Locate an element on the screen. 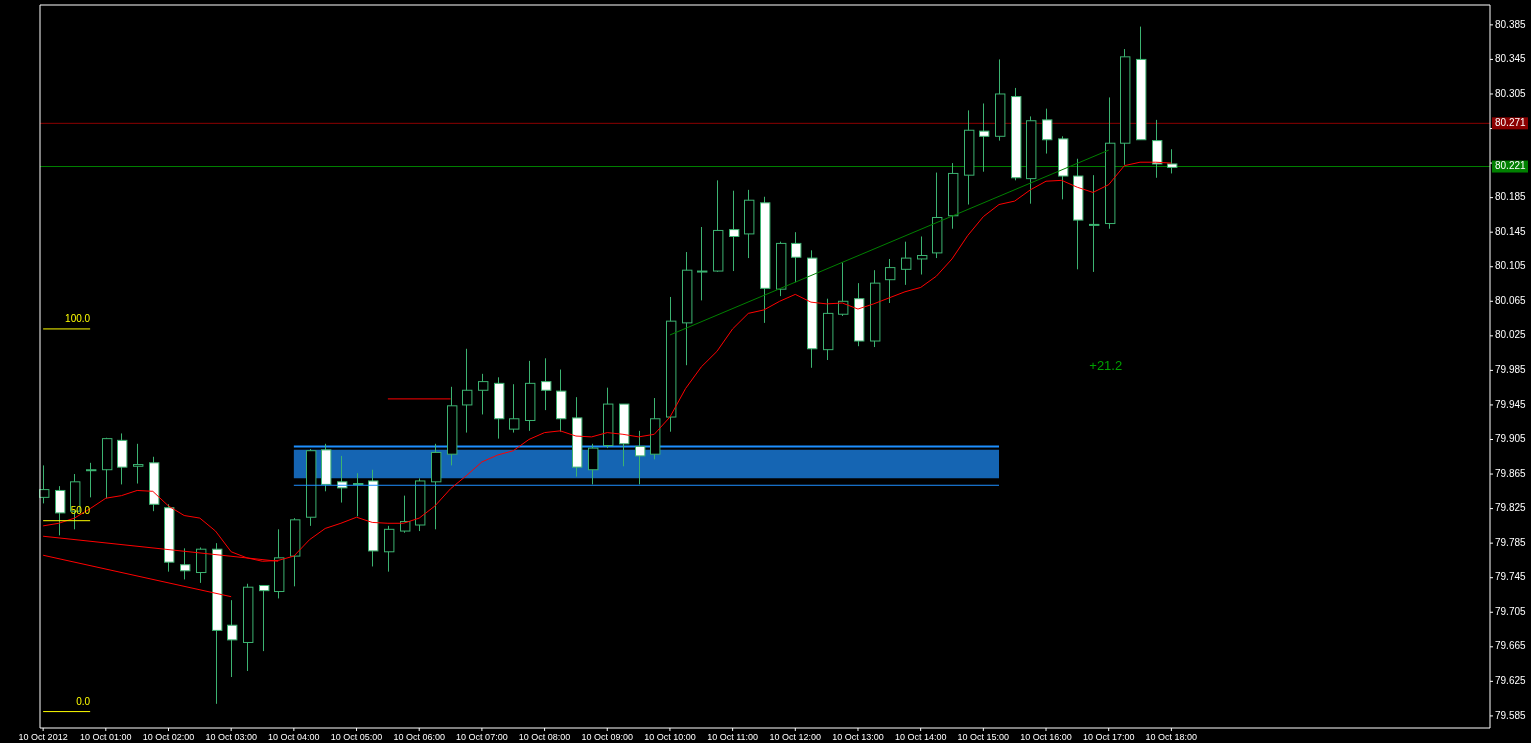 This screenshot has height=743, width=1531. x-tick-label: 10 Oct 04:00 is located at coordinates (294, 737).